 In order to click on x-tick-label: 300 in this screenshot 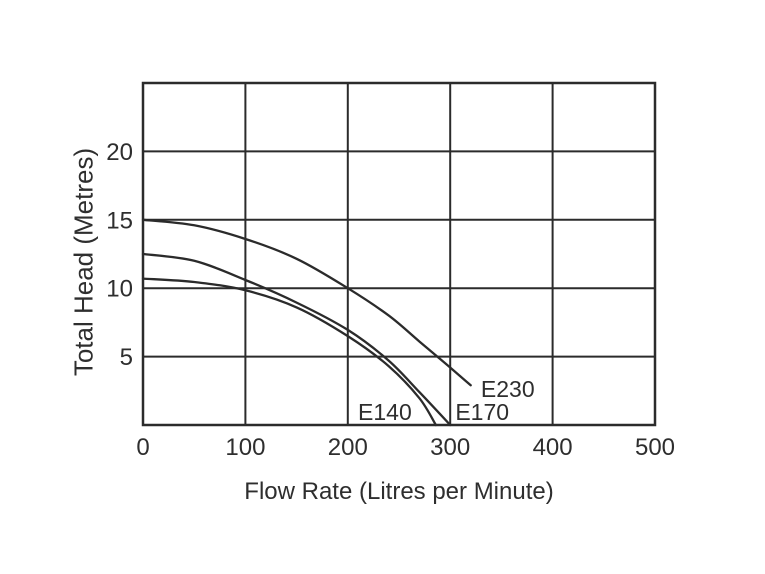, I will do `click(450, 447)`.